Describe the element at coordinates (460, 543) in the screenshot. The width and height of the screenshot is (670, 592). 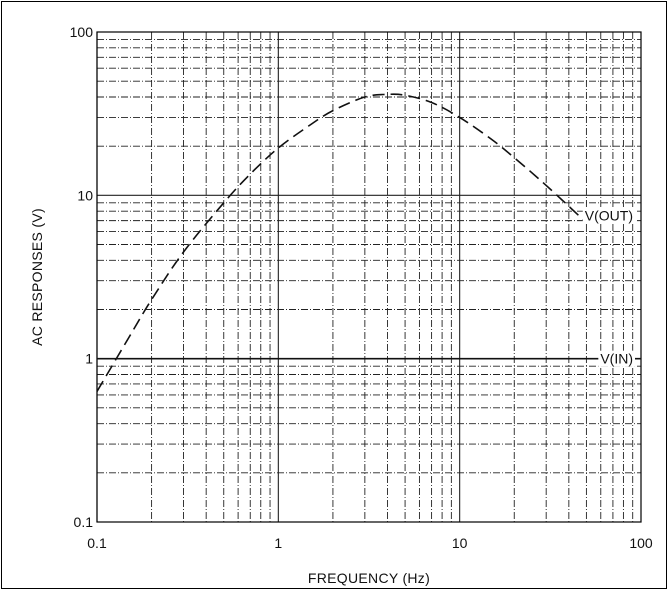
I see `x-tick-label: 10` at that location.